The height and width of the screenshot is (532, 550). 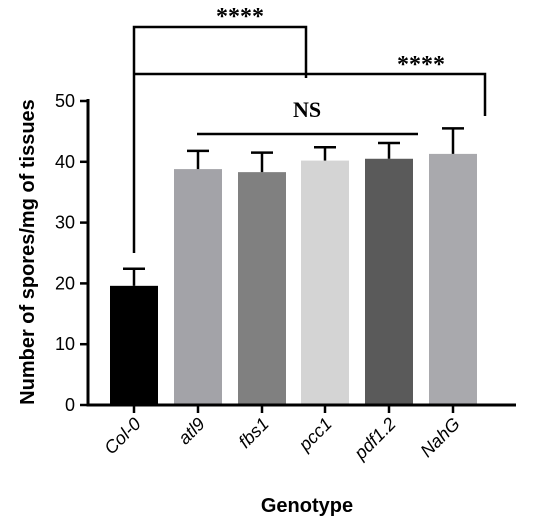 What do you see at coordinates (307, 506) in the screenshot?
I see `x-axis-title: Genotype` at bounding box center [307, 506].